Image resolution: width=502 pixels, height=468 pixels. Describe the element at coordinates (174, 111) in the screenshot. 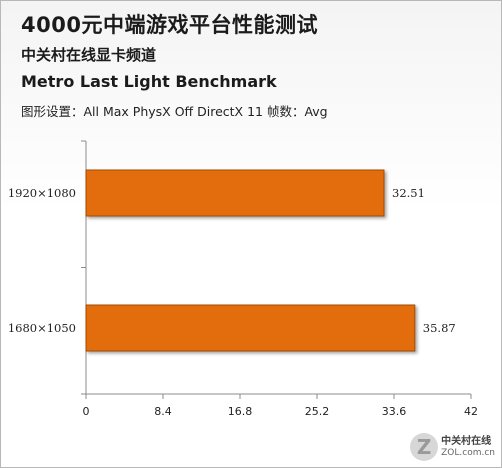

I see `settings-line: 图形设置：All Max PhysX Off DirectX 11 帧数：Avg` at that location.